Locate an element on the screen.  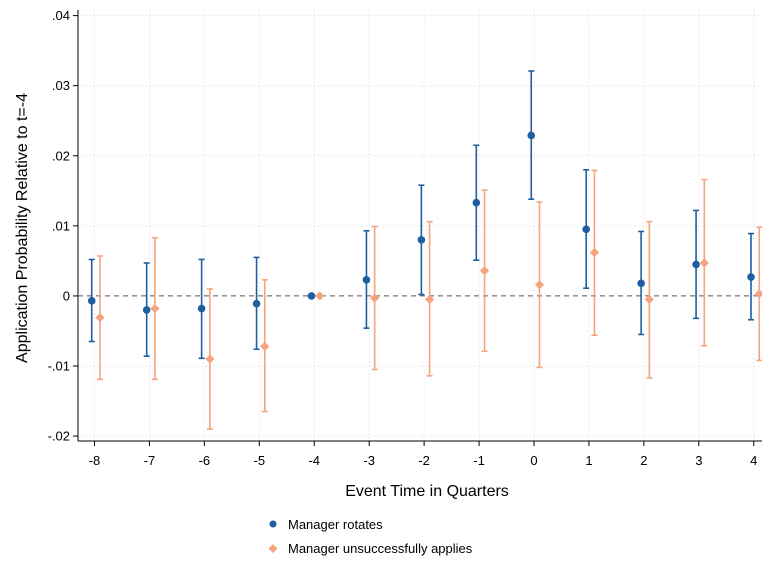
legend-marker-rotates is located at coordinates (273, 524).